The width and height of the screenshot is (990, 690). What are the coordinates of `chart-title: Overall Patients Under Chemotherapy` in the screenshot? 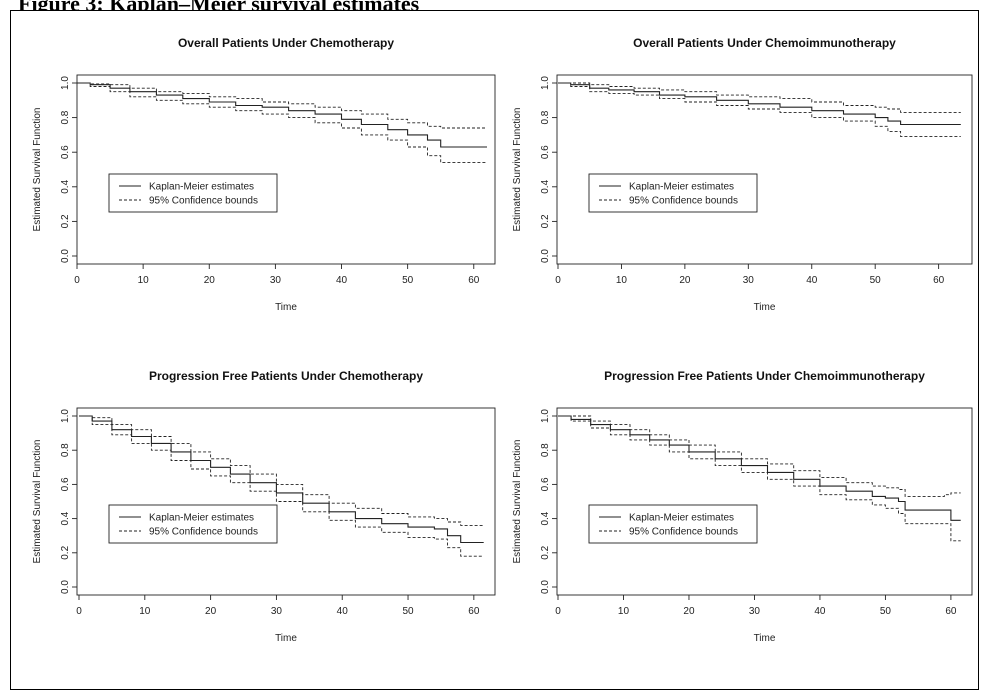 It's located at (286, 43).